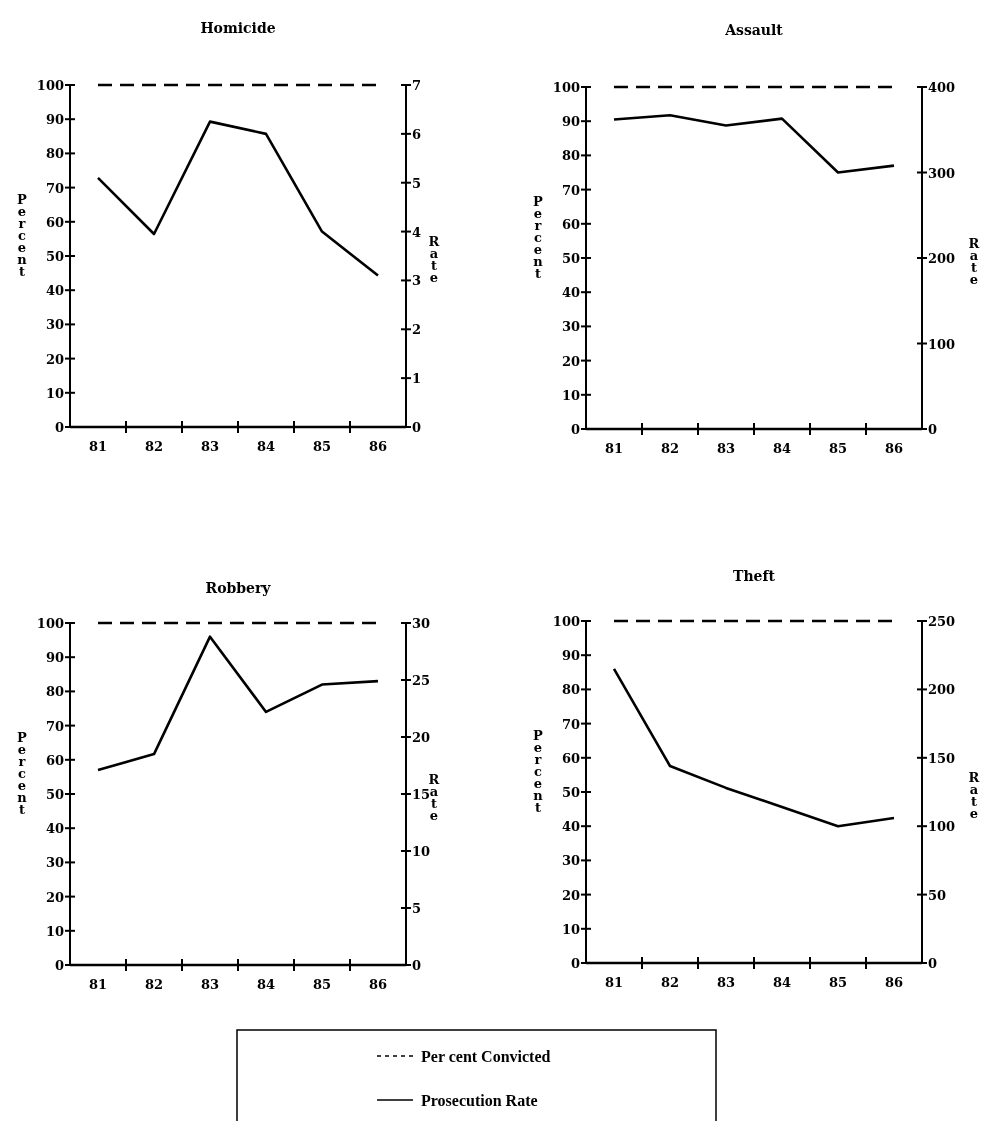  I want to click on y2-tick-label: 300, so click(942, 173).